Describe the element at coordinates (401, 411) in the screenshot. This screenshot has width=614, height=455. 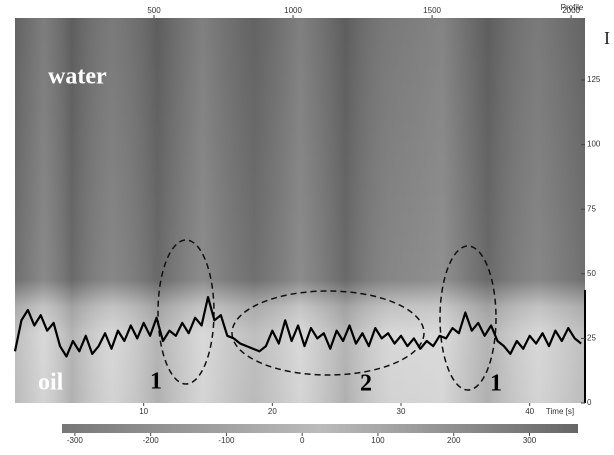
I see `x-tick-label: 30` at that location.